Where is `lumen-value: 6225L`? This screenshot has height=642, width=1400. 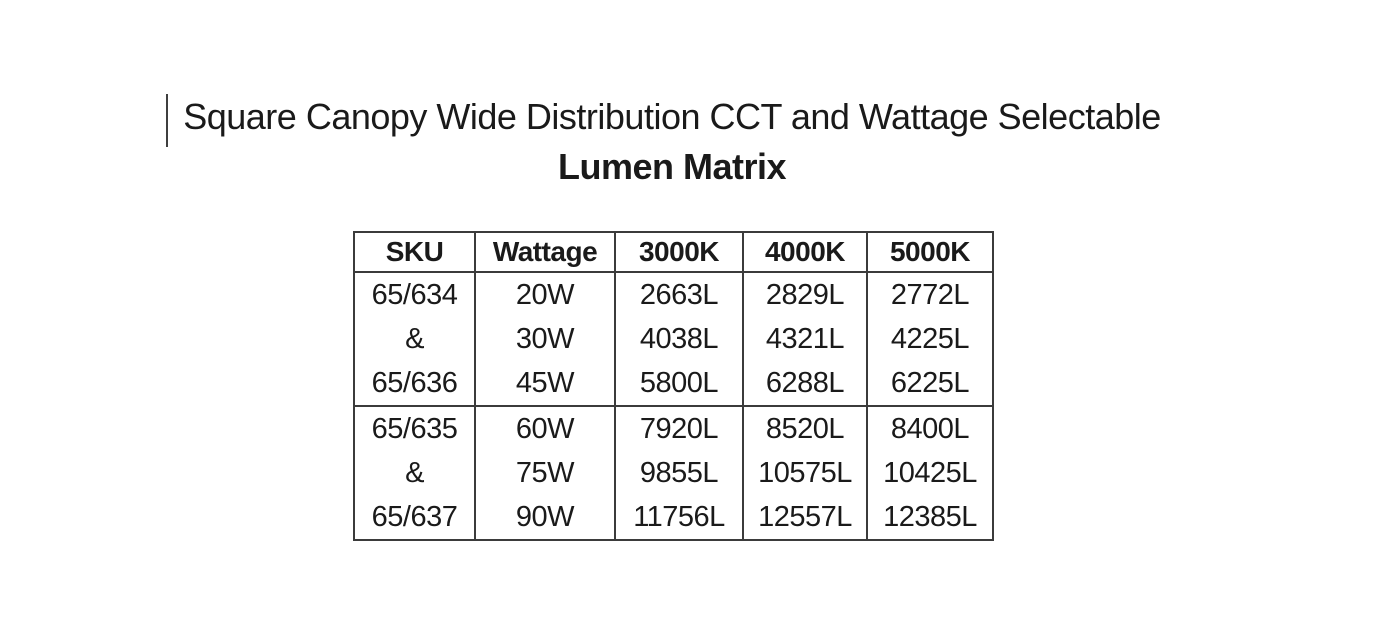
lumen-value: 6225L is located at coordinates (930, 383).